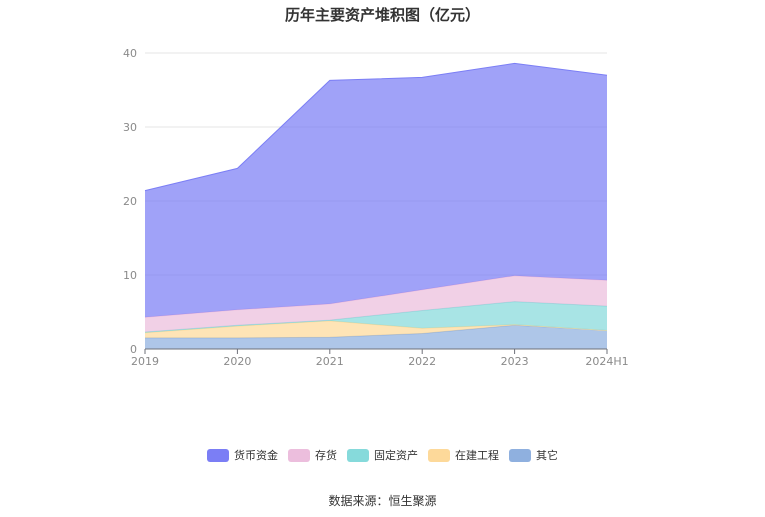 The height and width of the screenshot is (517, 765). What do you see at coordinates (130, 127) in the screenshot?
I see `y-tick-label: 30` at bounding box center [130, 127].